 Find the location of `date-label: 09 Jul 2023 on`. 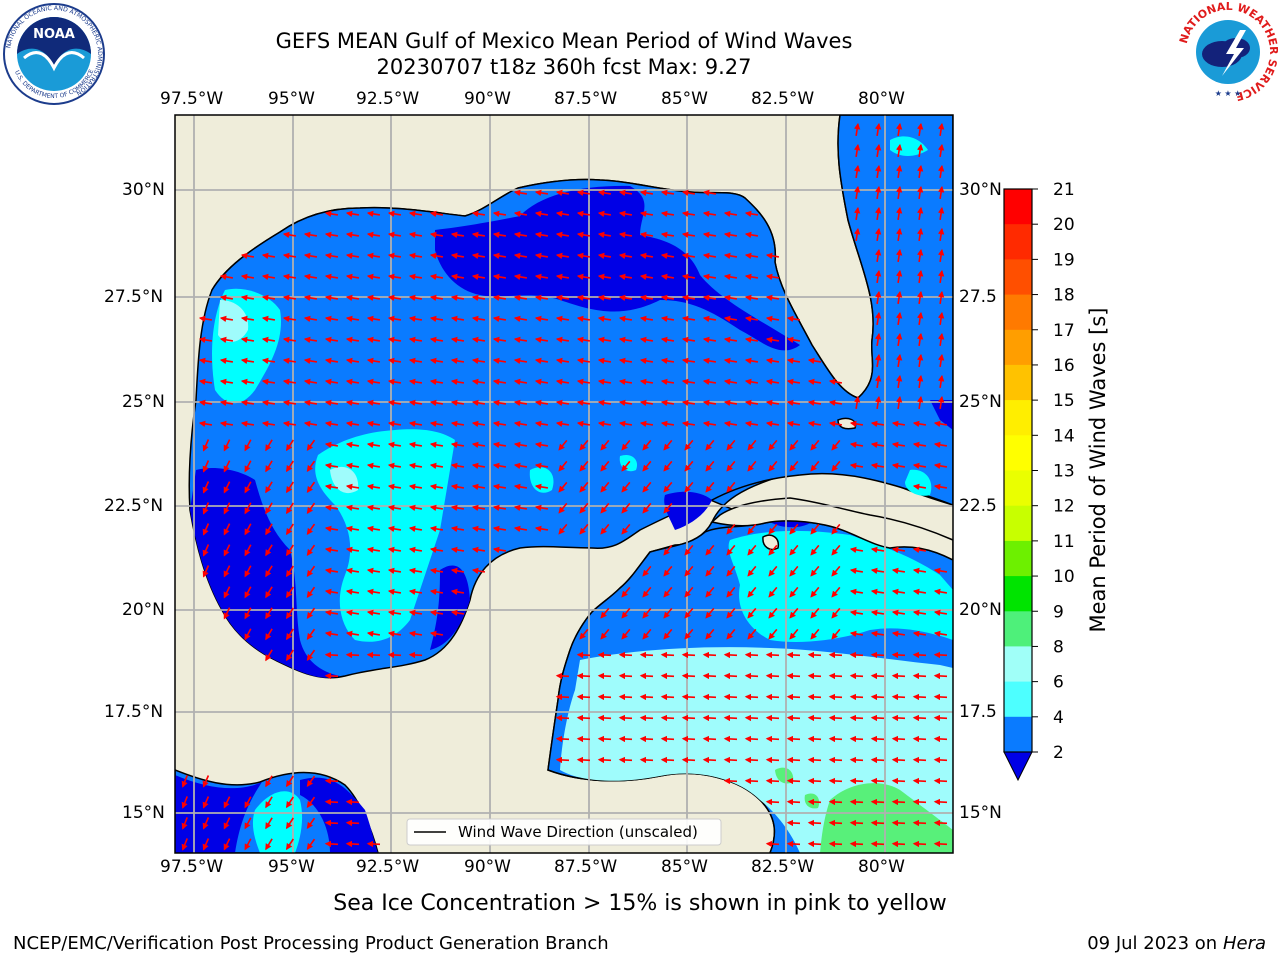

date-label: 09 Jul 2023 on is located at coordinates (1155, 943).